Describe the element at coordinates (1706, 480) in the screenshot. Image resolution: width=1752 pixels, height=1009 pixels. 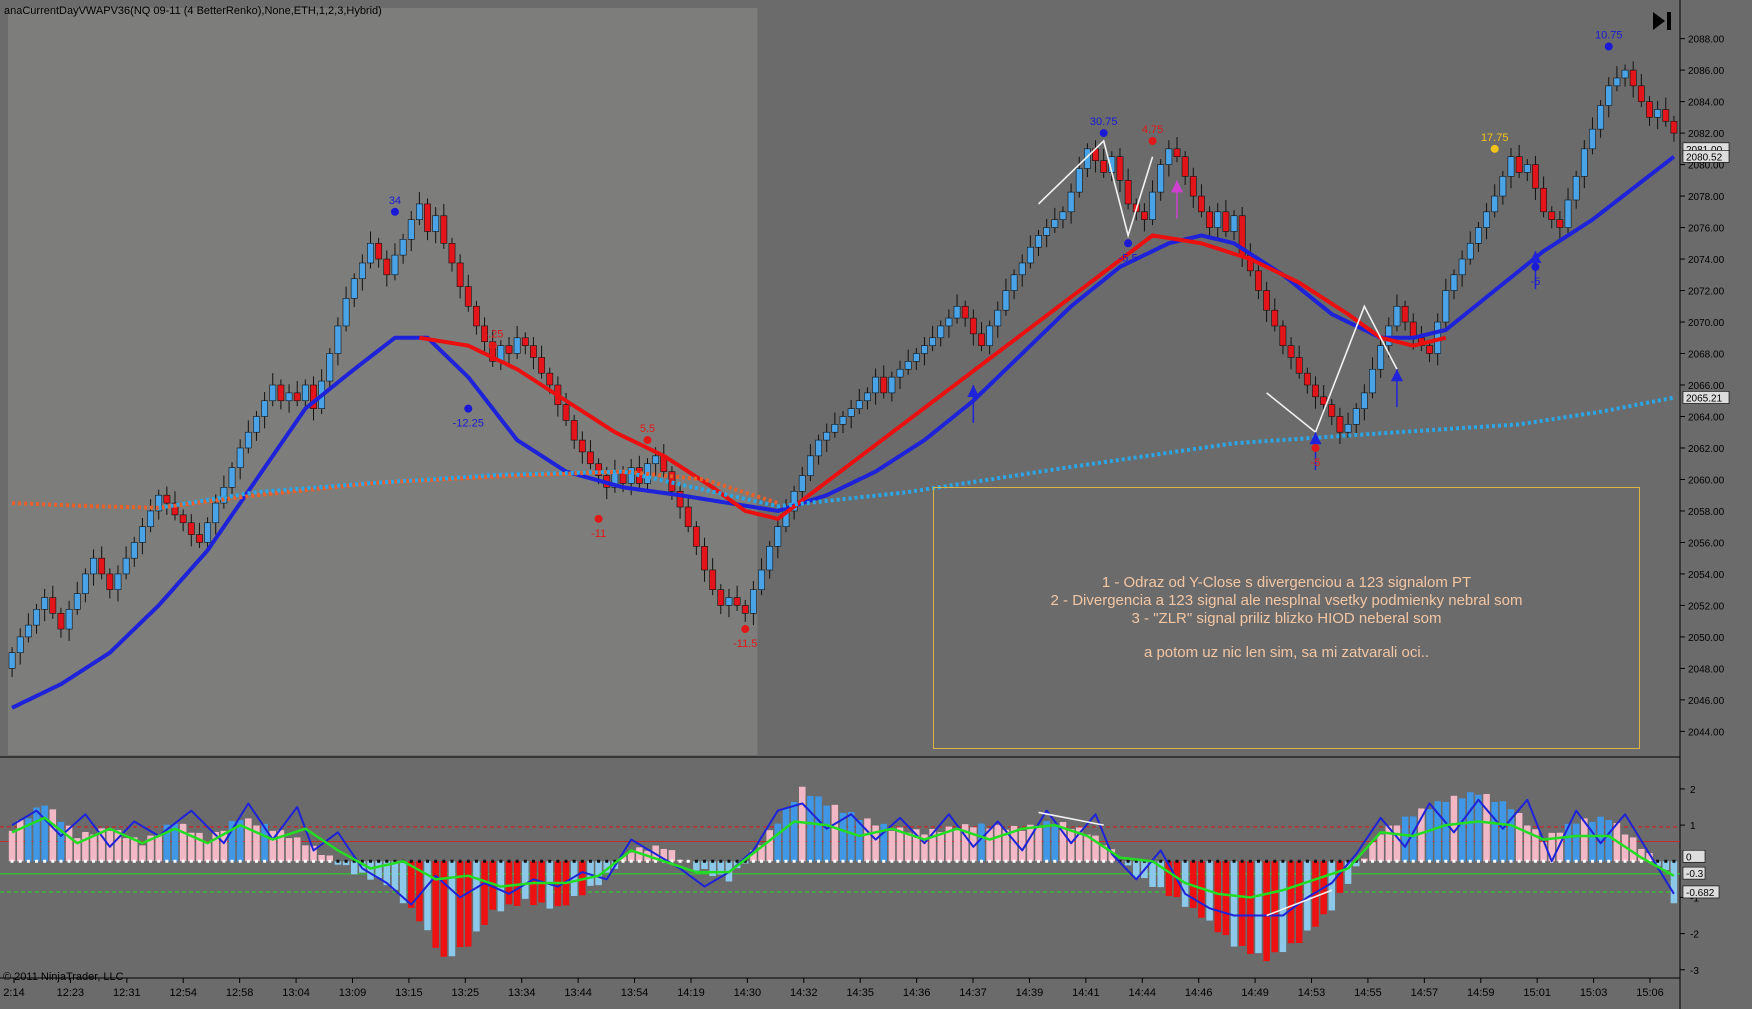
I see `price-tick-label: 2060.00` at that location.